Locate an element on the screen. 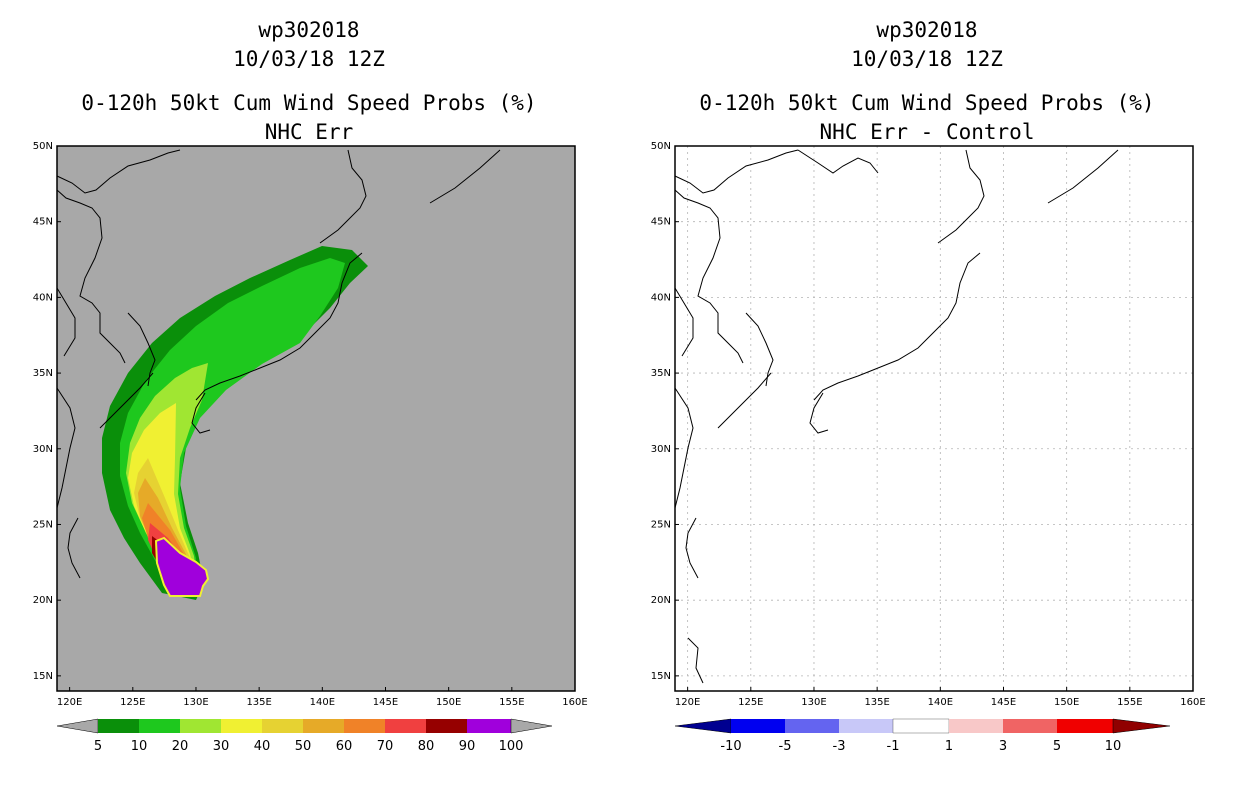 This screenshot has height=800, width=1236. left-storm-id: wp302018 is located at coordinates (309, 30).